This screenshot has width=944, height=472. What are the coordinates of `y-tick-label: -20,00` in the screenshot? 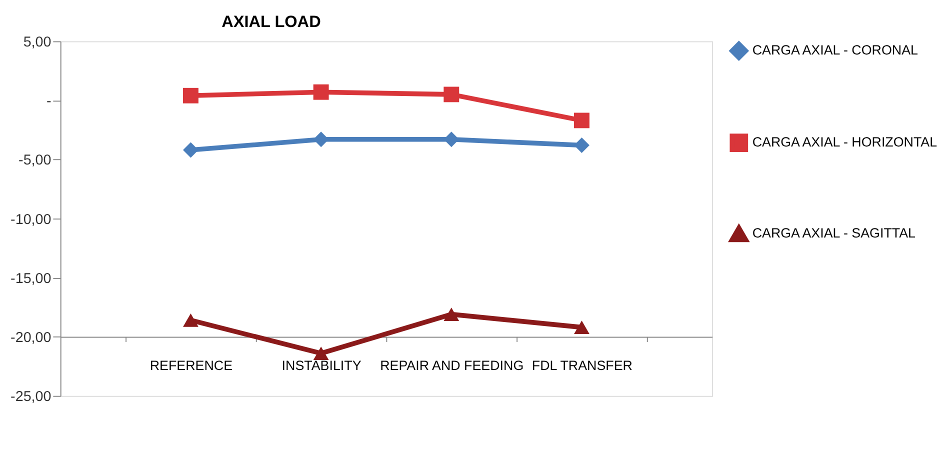 It's located at (31, 338).